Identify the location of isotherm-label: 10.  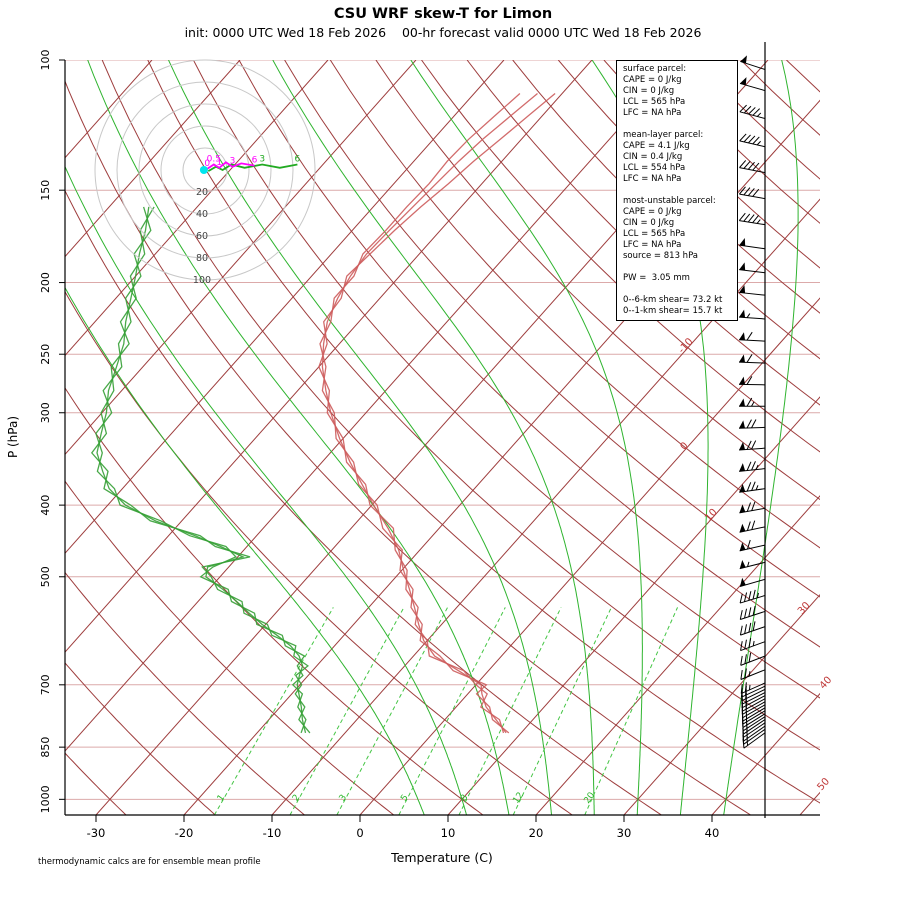
(711, 515).